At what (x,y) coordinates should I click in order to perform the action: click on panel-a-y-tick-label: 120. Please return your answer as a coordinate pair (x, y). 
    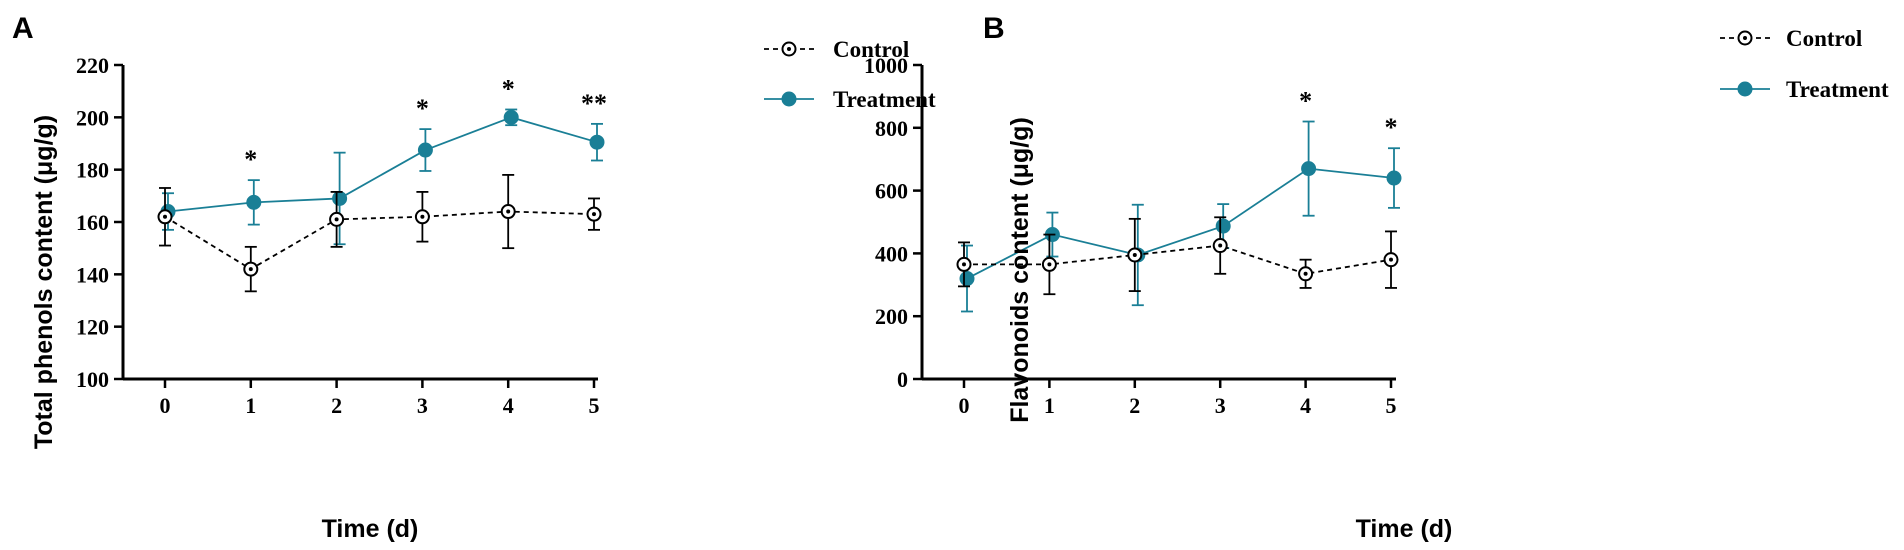
    Looking at the image, I should click on (92, 327).